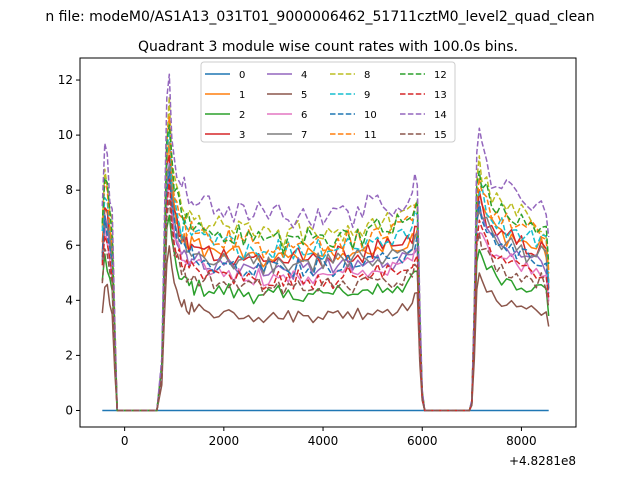  I want to click on legend-label-3: 3, so click(242, 135).